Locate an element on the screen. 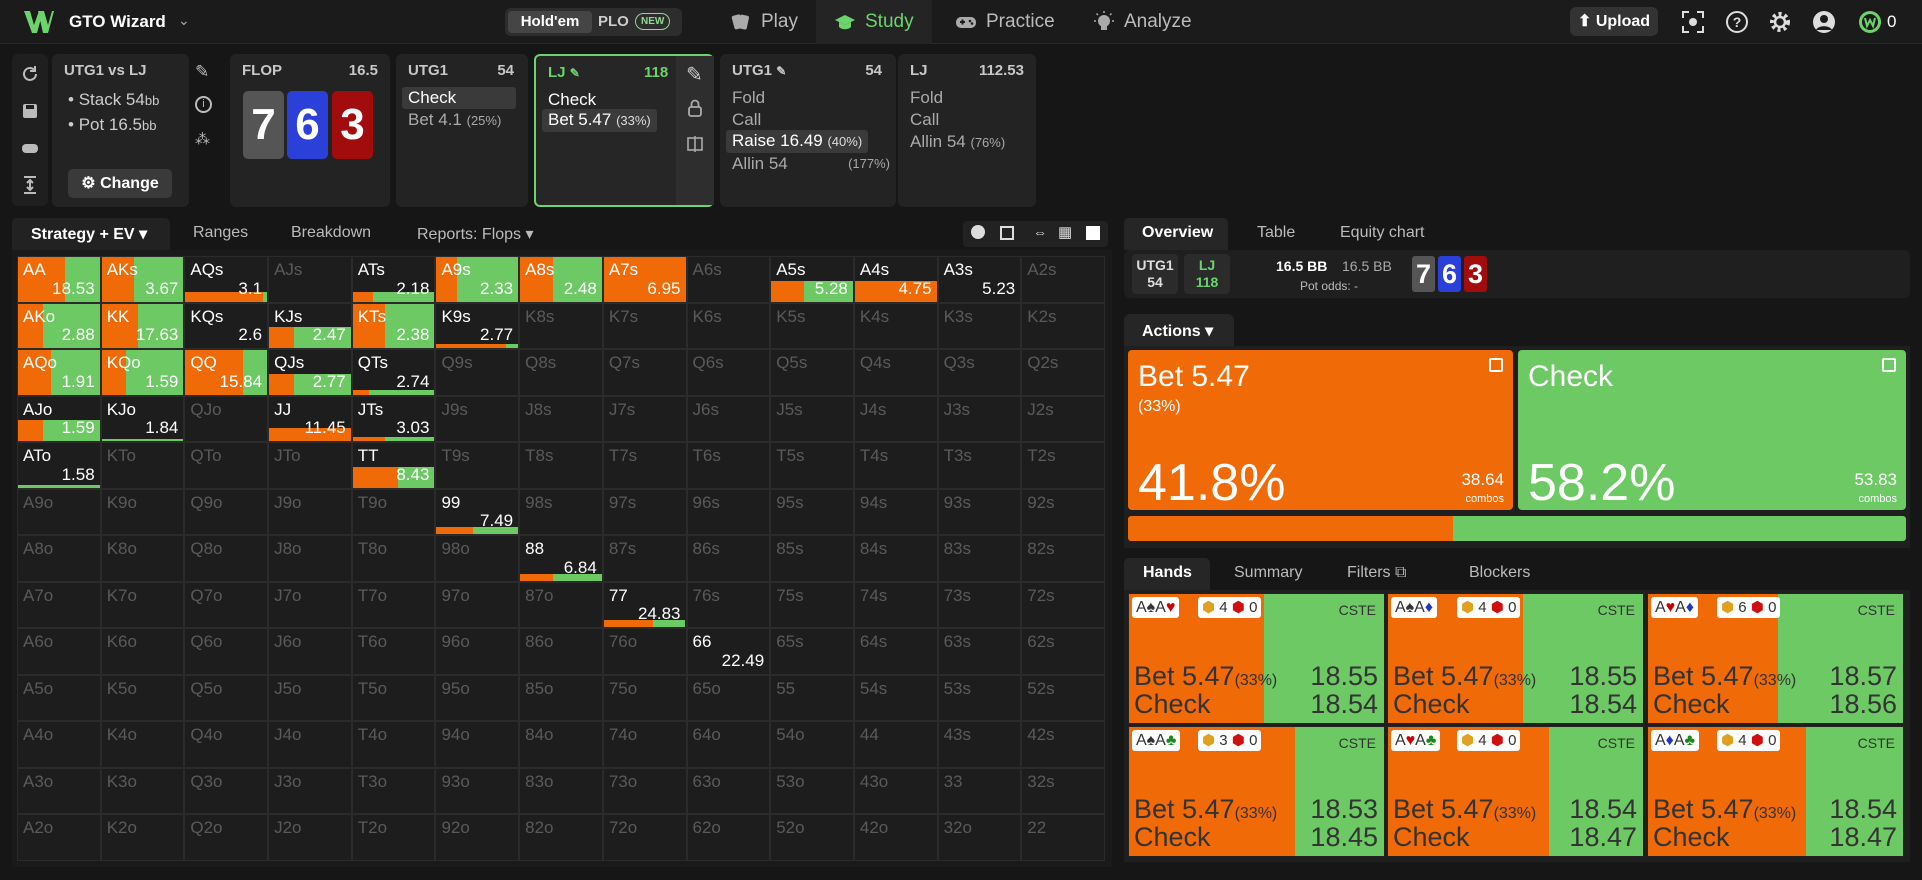 The width and height of the screenshot is (1922, 880). nav-play: Play is located at coordinates (764, 22).